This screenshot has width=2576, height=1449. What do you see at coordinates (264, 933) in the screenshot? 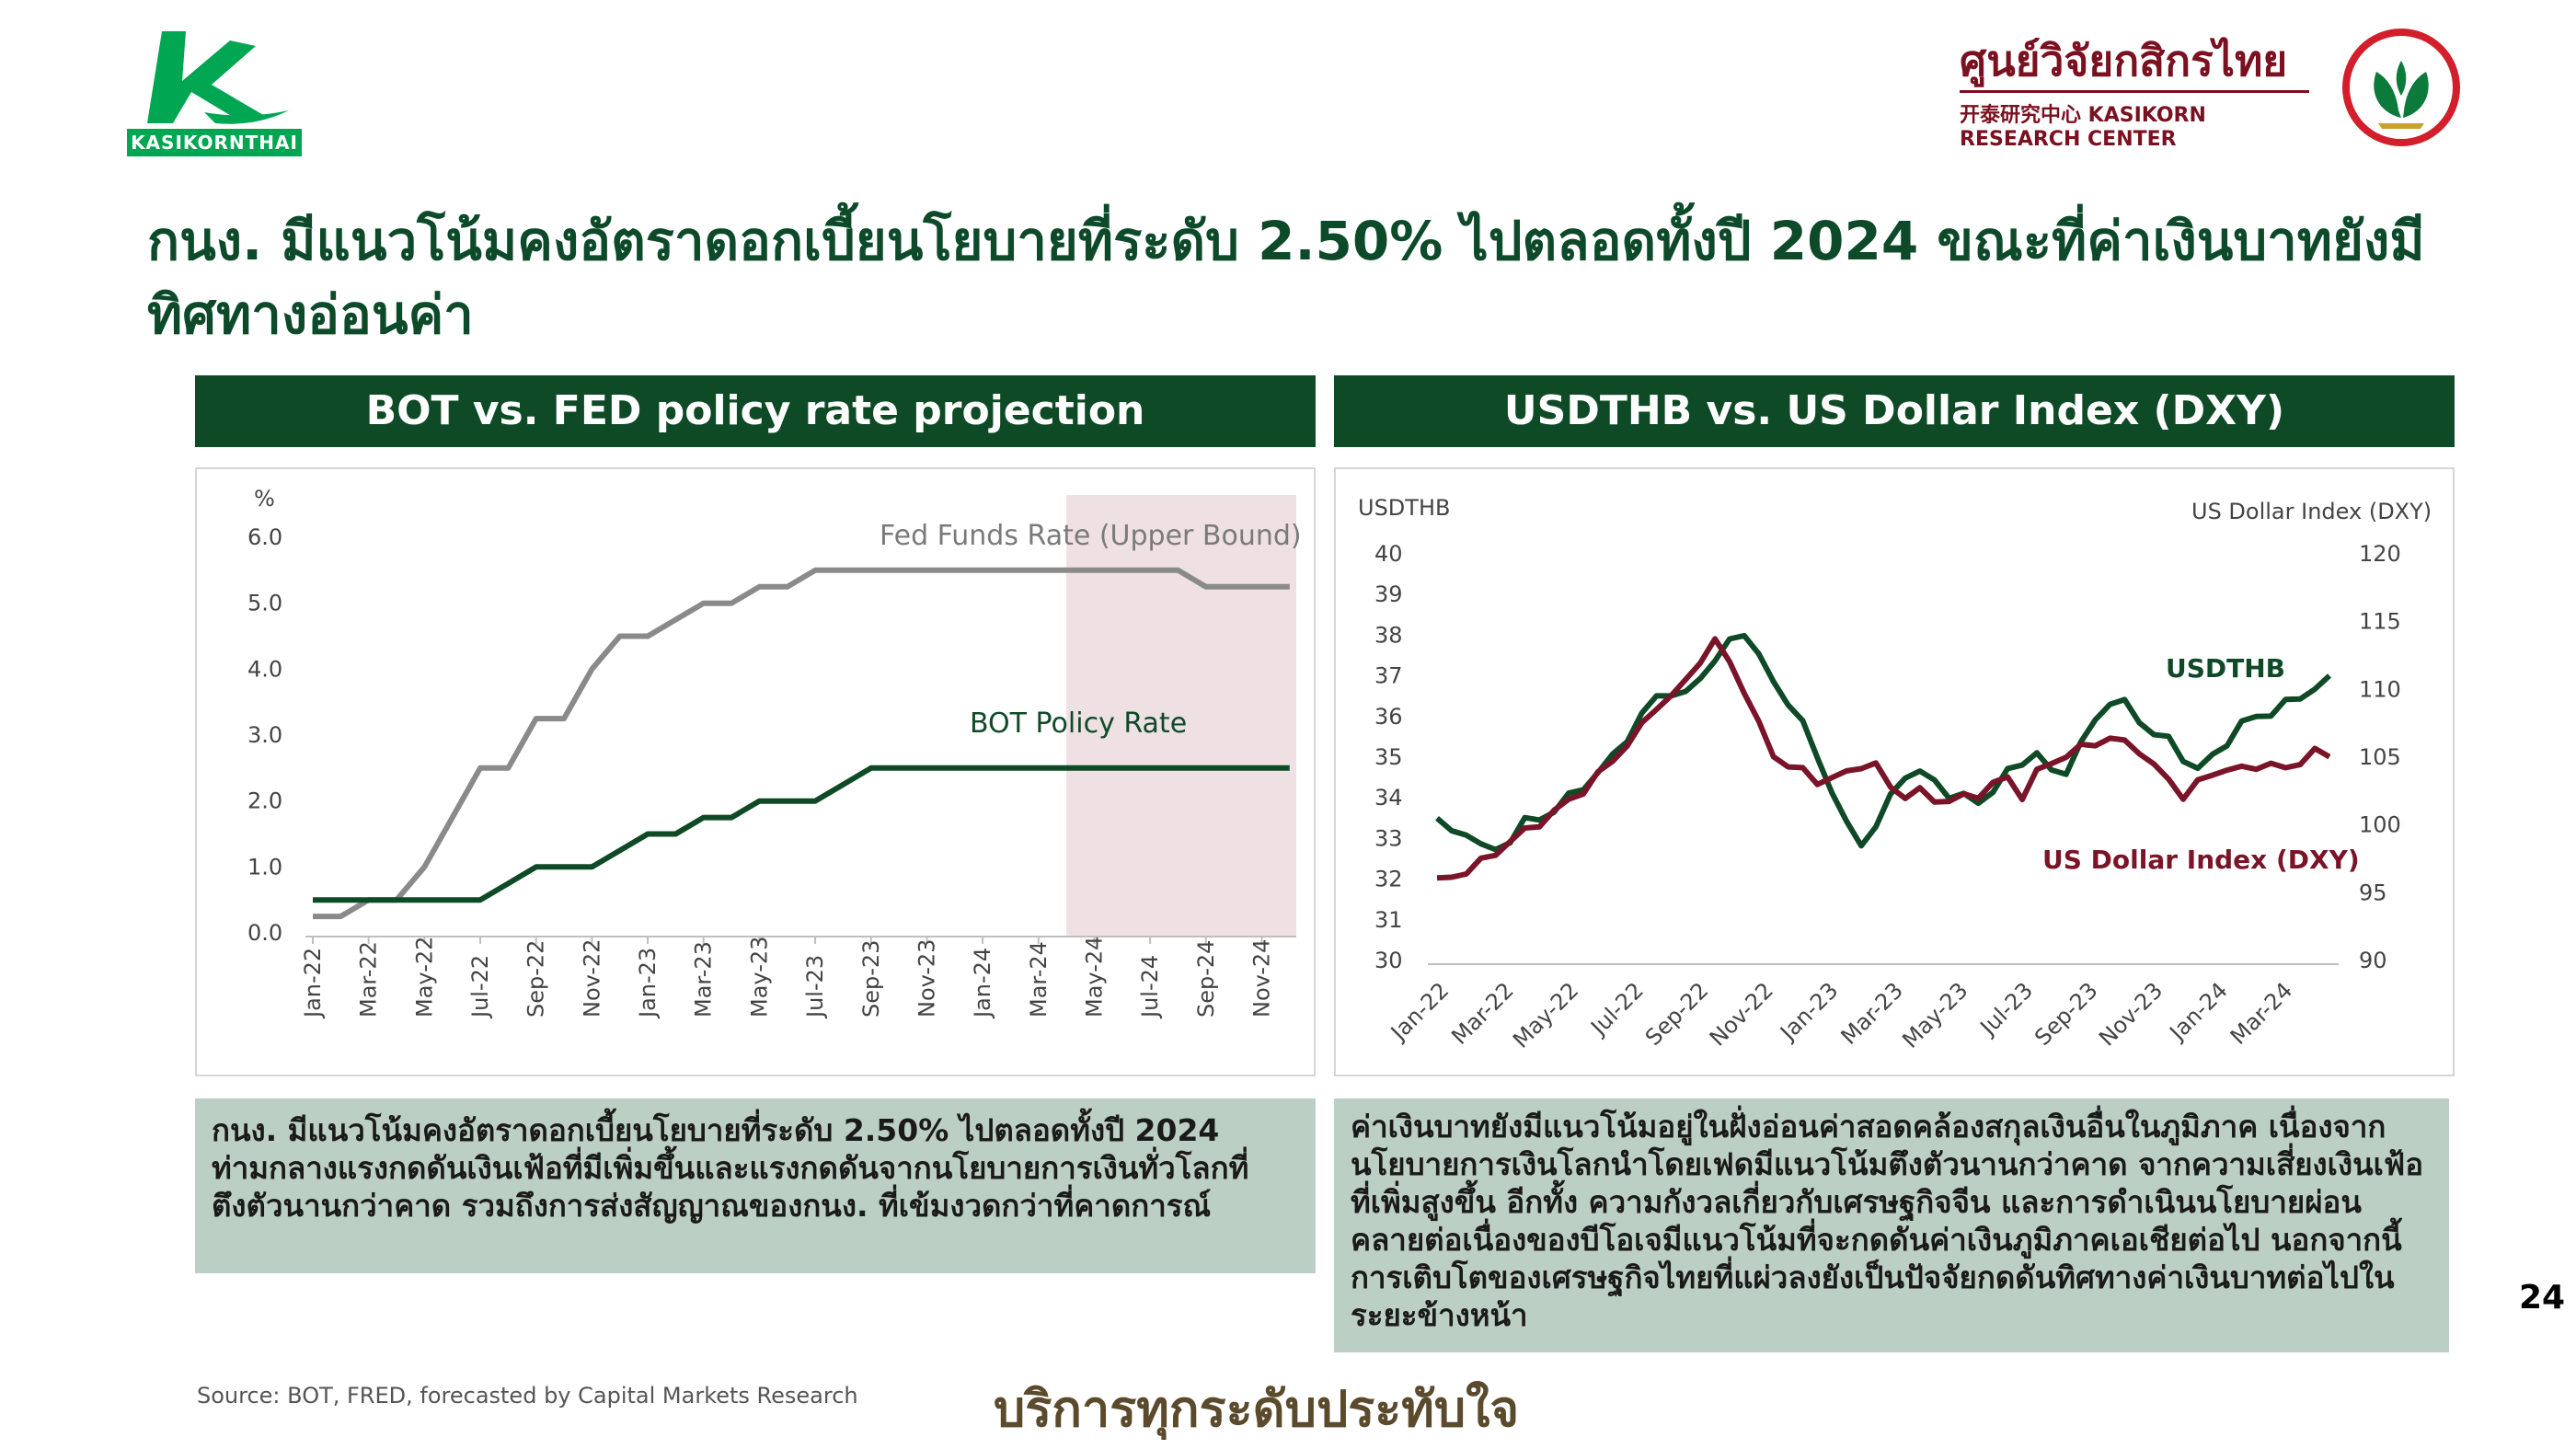
I see `y-tick-label: 0.0` at bounding box center [264, 933].